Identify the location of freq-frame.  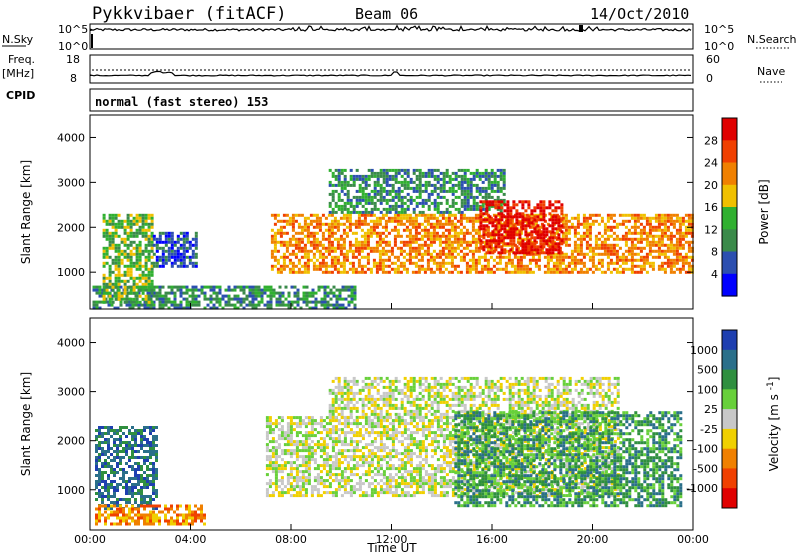
(391, 69).